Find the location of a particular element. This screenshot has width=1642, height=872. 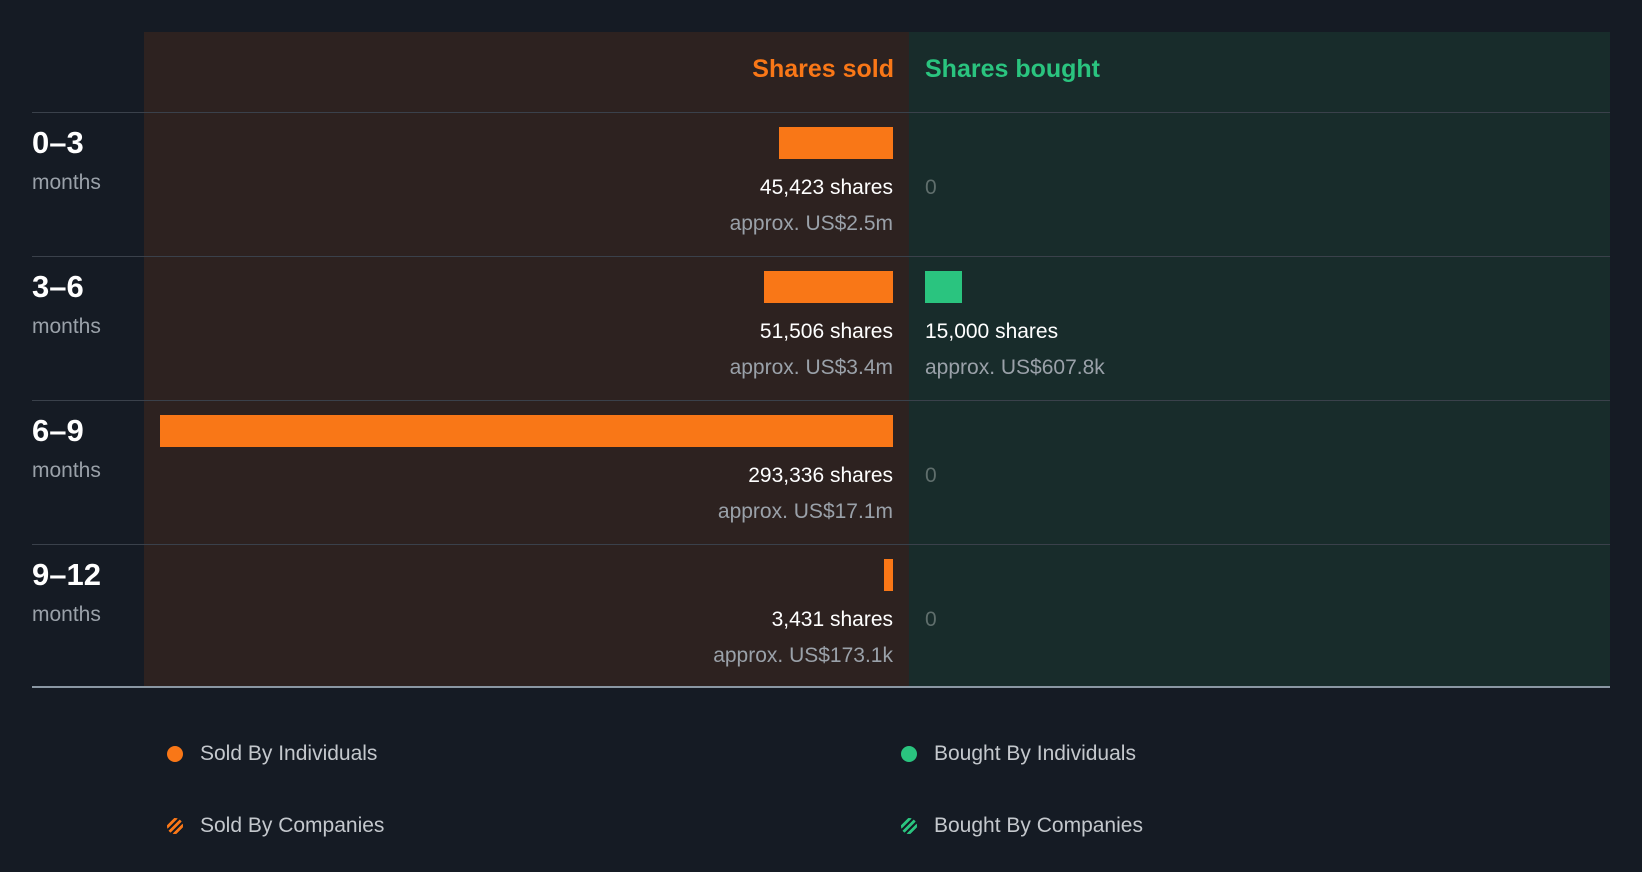

sold-approx-value: approx. US$3.4m is located at coordinates (811, 367).